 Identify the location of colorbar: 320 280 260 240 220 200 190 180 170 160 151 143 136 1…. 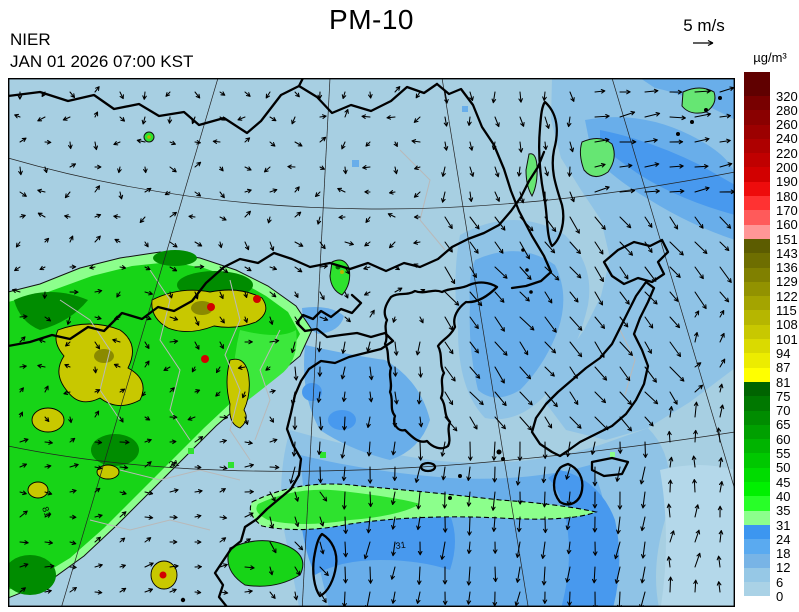
(771, 338).